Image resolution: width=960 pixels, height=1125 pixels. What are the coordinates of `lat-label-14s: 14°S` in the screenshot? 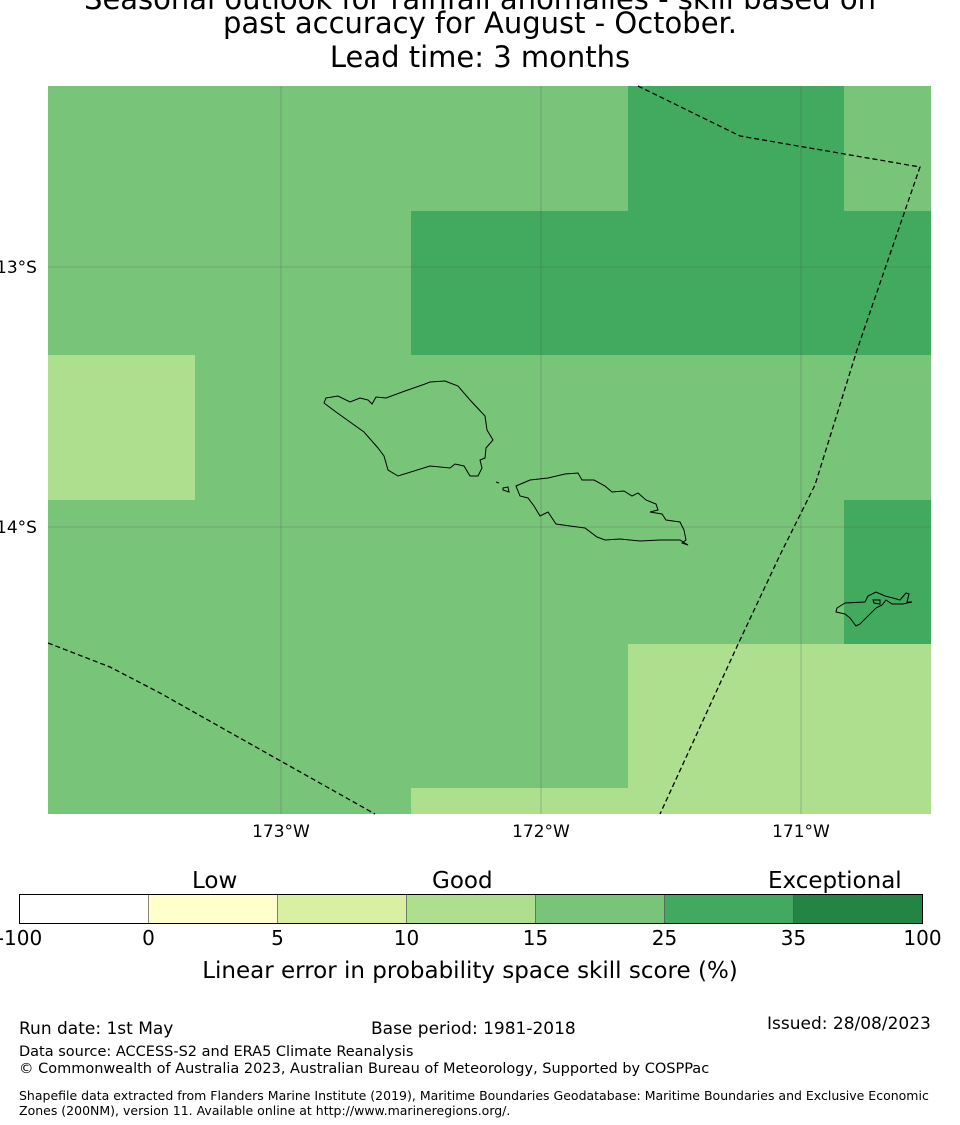 It's located at (18, 528).